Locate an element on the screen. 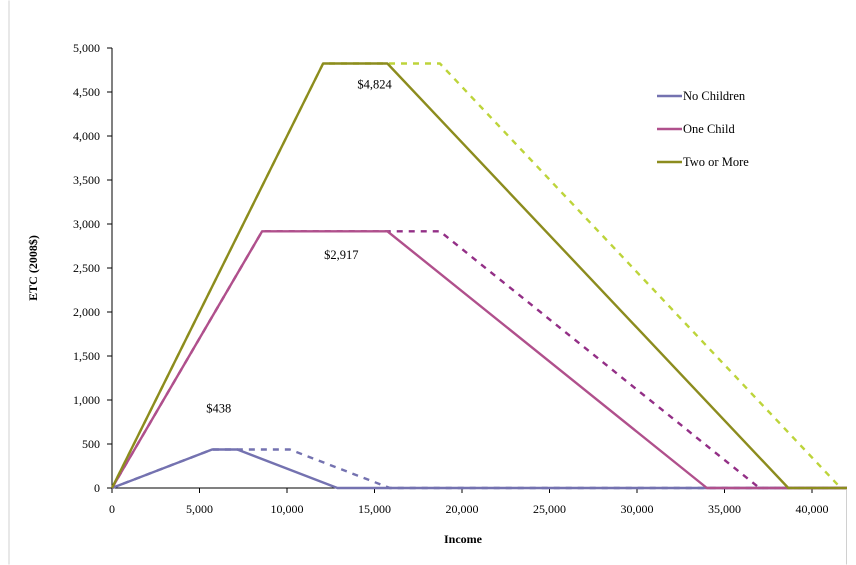  x-tick-label: 5,000 is located at coordinates (199, 509).